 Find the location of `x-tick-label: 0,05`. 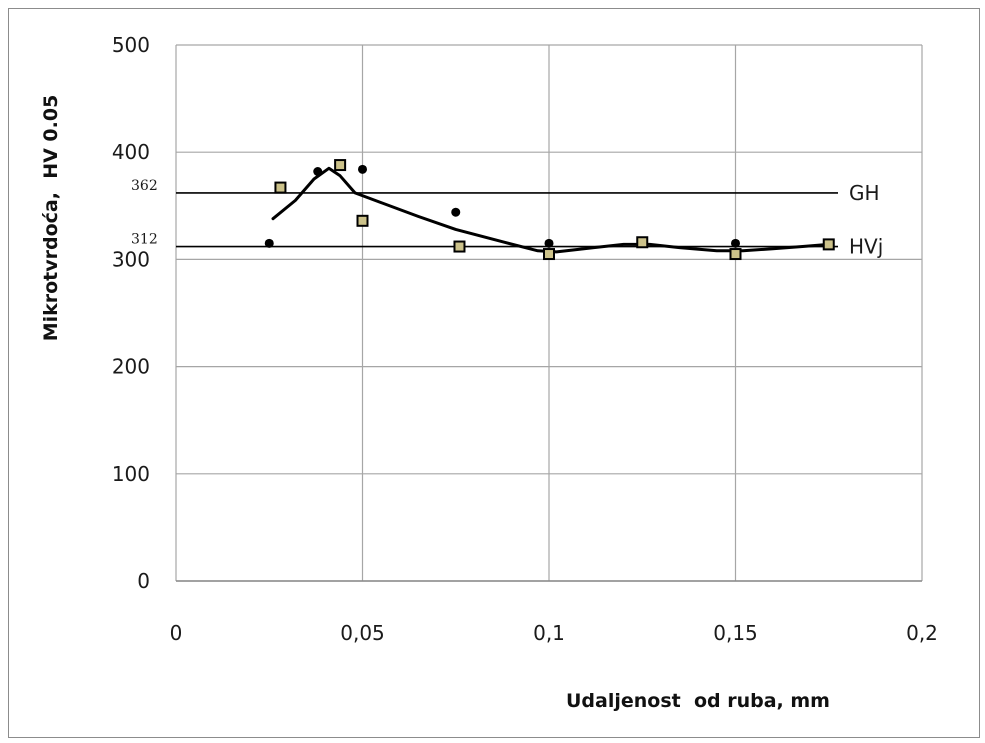

x-tick-label: 0,05 is located at coordinates (362, 633).